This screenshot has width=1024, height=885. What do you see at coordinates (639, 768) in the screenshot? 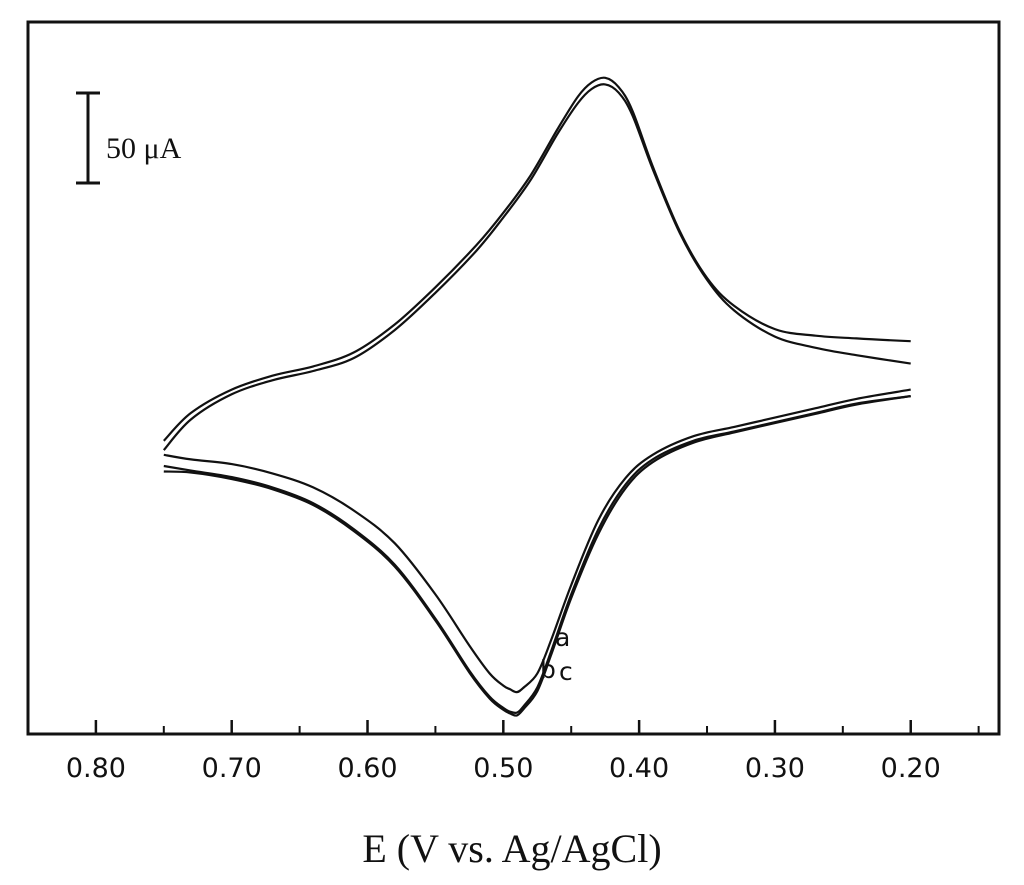
I see `x-tick-label: 0.40` at bounding box center [639, 768].